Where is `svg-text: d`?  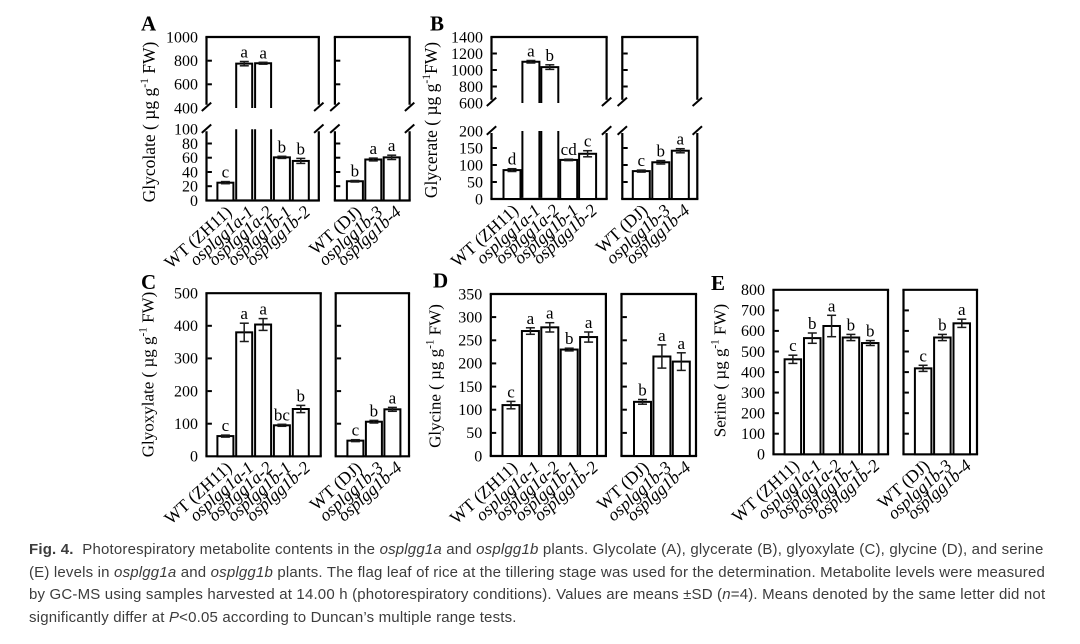 svg-text: d is located at coordinates (512, 159).